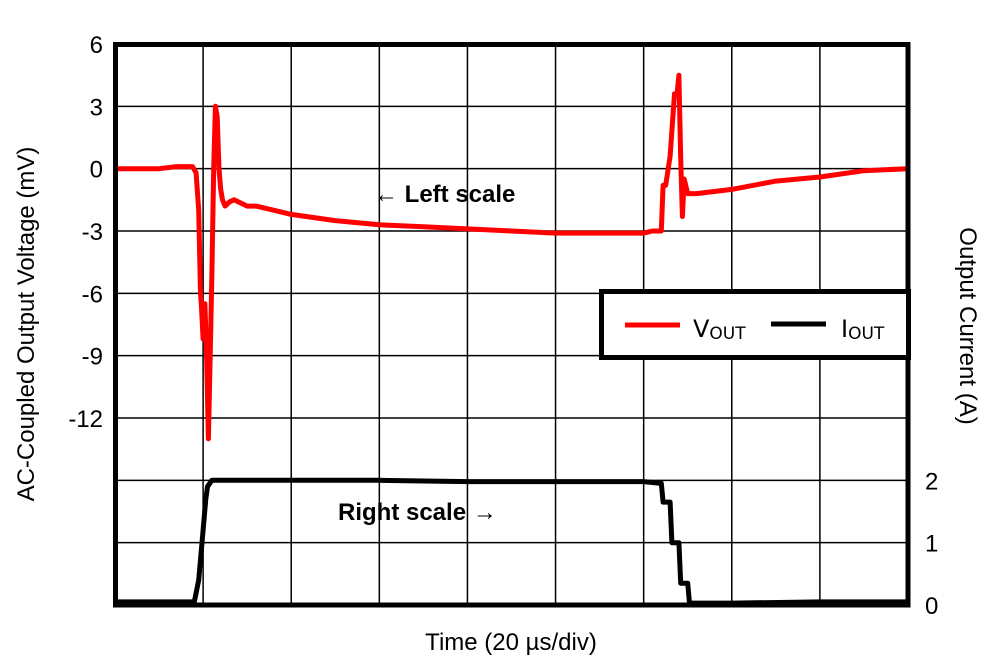 The height and width of the screenshot is (668, 998). I want to click on left-axis-title: AC-Coupled Output Voltage (mV), so click(26, 324).